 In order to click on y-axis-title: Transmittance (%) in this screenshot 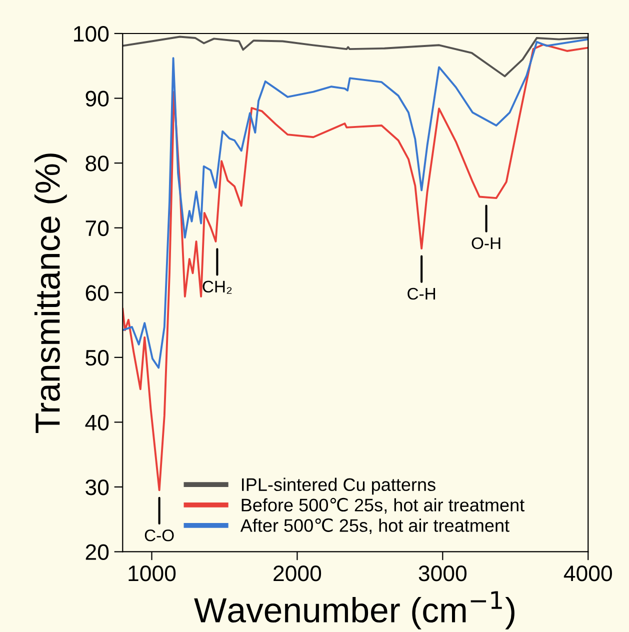, I will do `click(50, 293)`.